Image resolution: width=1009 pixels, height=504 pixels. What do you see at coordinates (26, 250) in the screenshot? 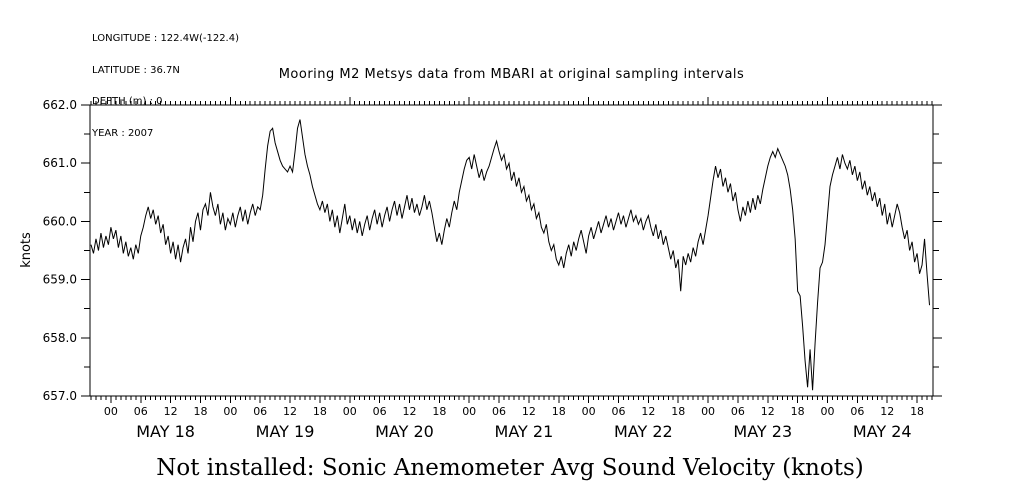
I see `y-axis-label: knots` at bounding box center [26, 250].